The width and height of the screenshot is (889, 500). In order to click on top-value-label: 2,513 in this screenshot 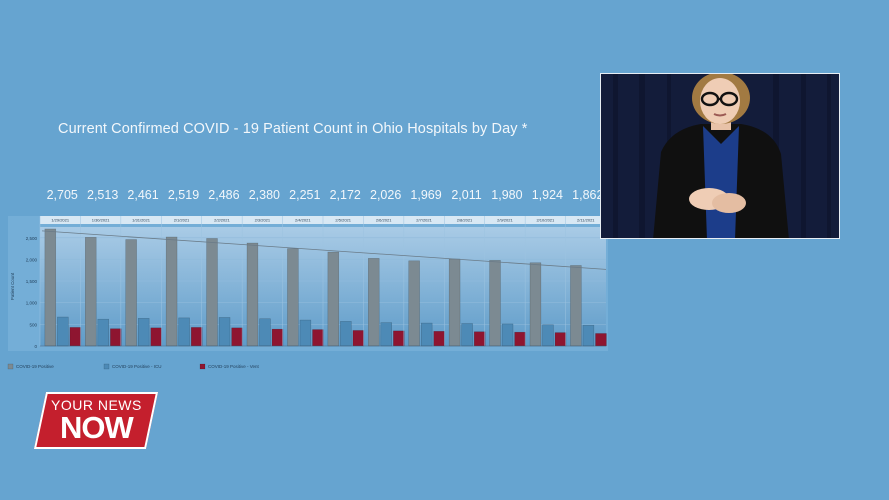, I will do `click(102, 195)`.